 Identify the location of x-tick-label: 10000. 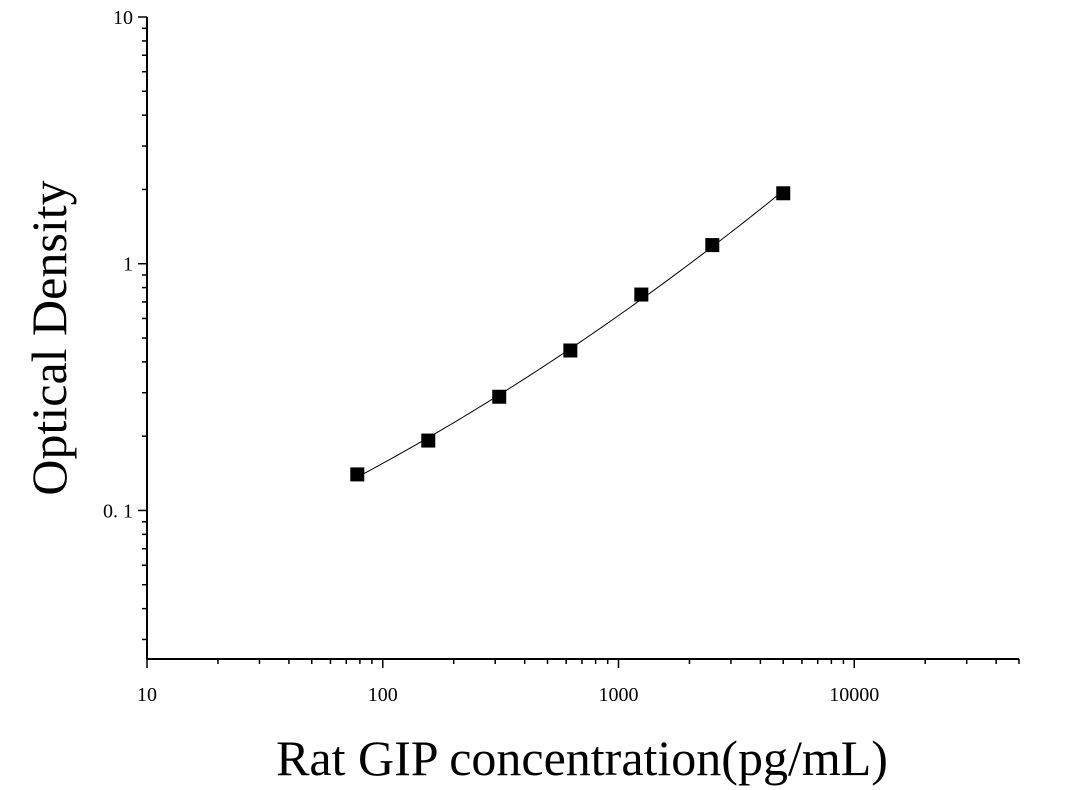
(854, 695).